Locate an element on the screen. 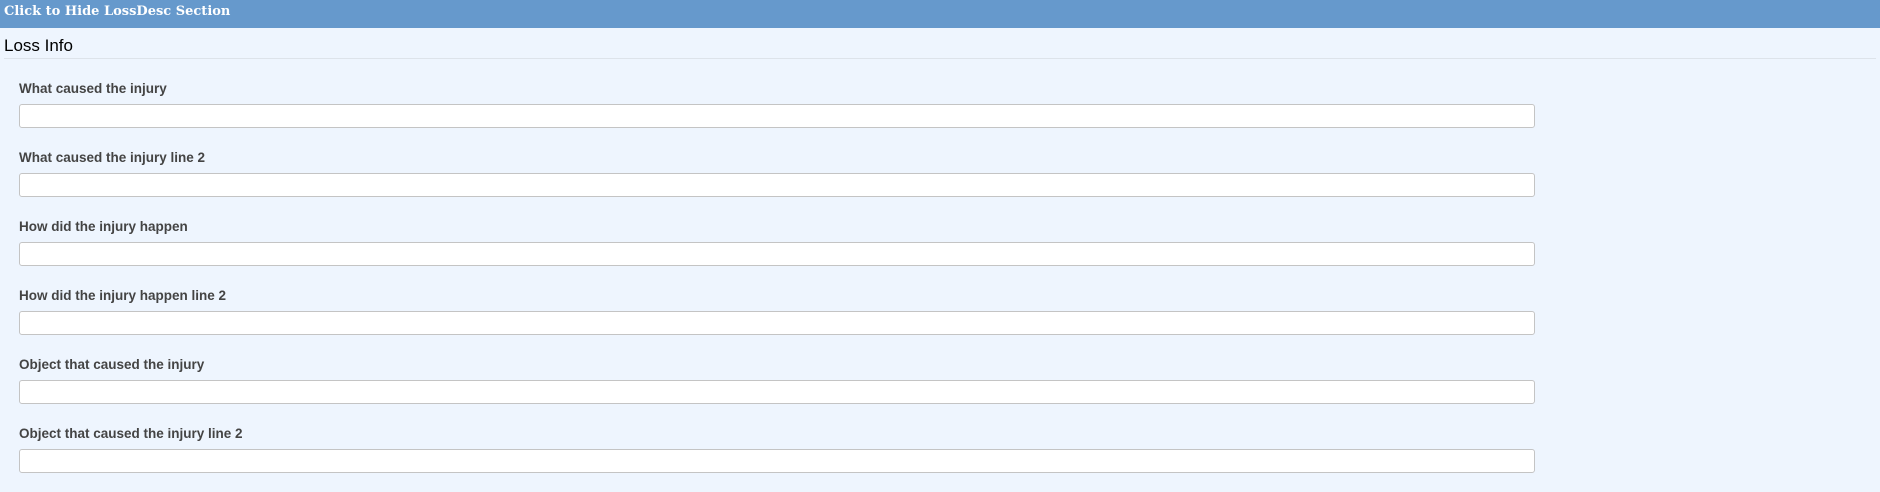 Image resolution: width=1880 pixels, height=492 pixels. field-how-injury-happen-line-2: How did the injury happen line 2 is located at coordinates (777, 311).